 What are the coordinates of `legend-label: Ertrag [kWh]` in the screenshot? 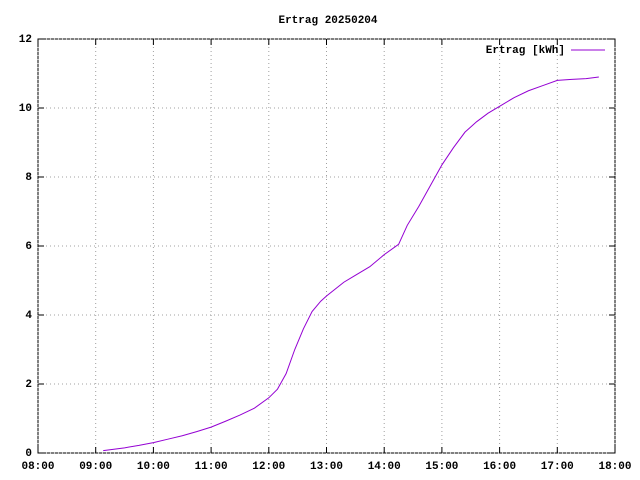 It's located at (525, 51).